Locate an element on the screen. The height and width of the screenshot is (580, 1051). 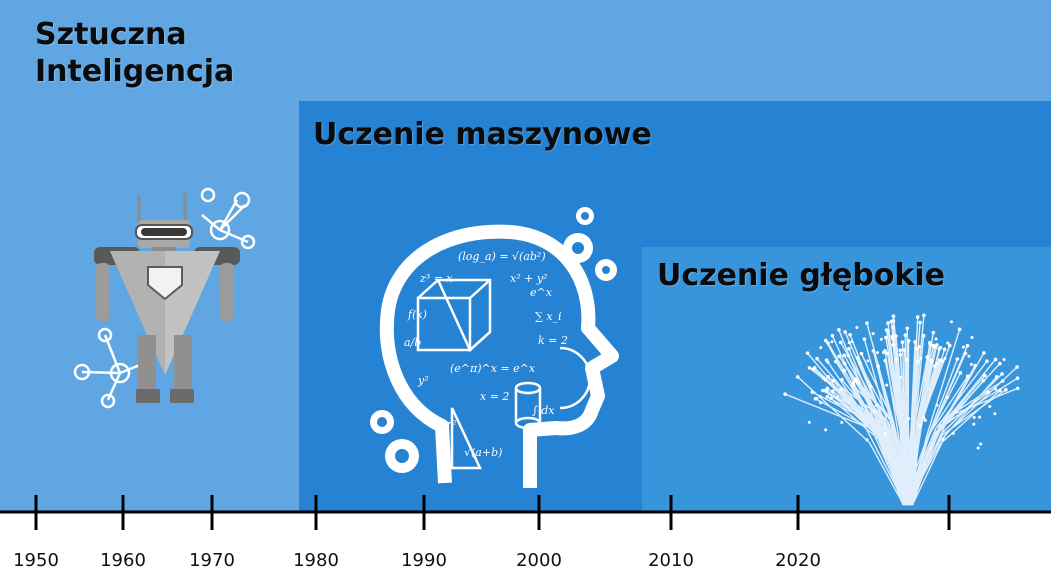
svg-text: z³ = x is located at coordinates (436, 278).